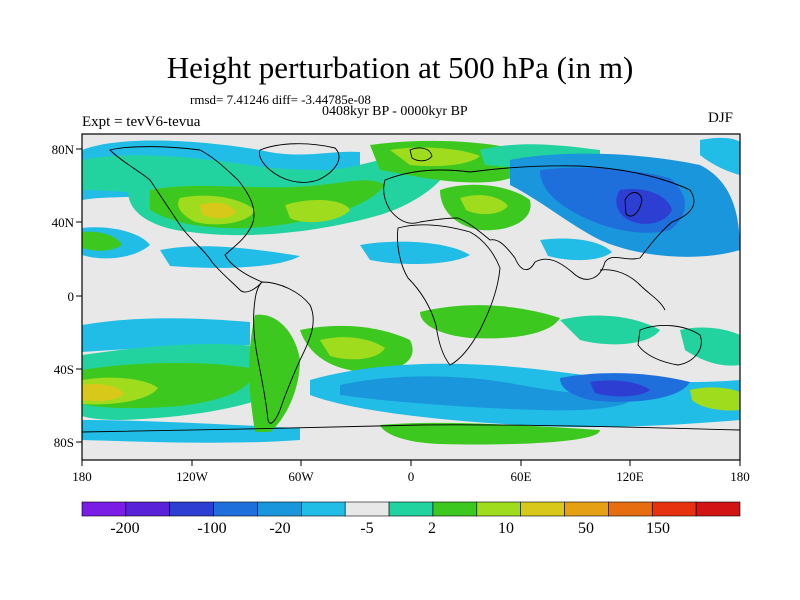 Image resolution: width=800 pixels, height=600 pixels. Describe the element at coordinates (390, 528) in the screenshot. I see `colorbar-labels: -200 -100 -20 -5 2 10 50 150` at that location.